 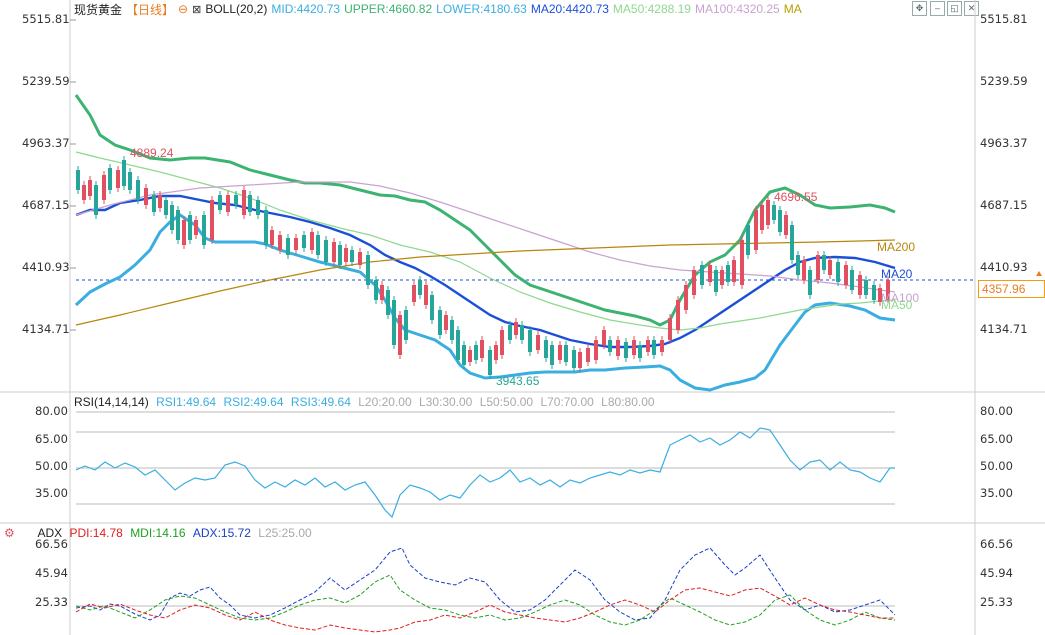 I want to click on adx-axis-label-left: 45.94, so click(x=51, y=573).